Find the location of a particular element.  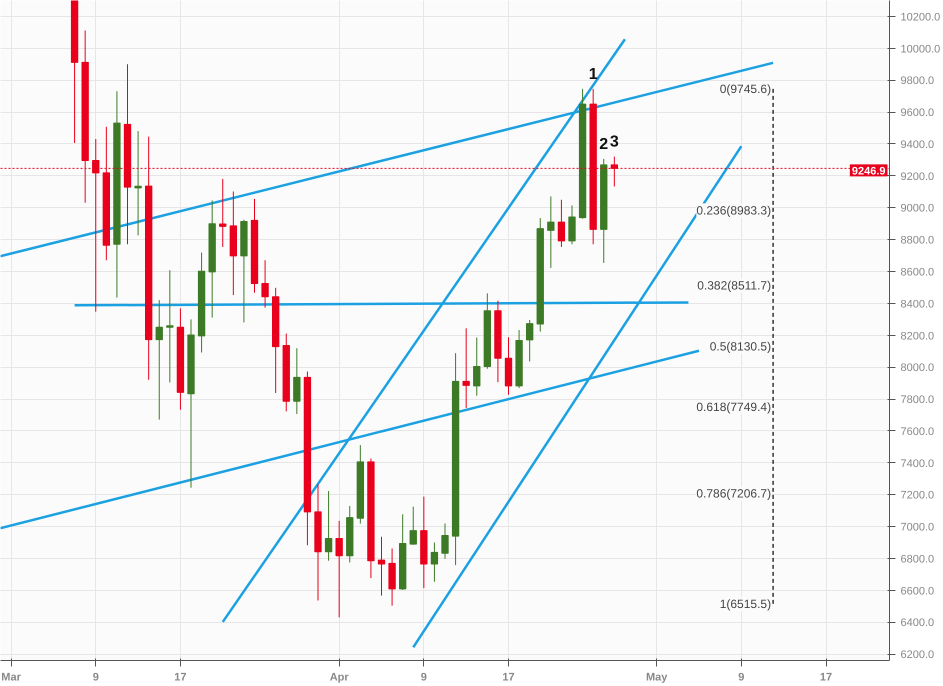

y-tick-label: 10200.0 is located at coordinates (920, 17).